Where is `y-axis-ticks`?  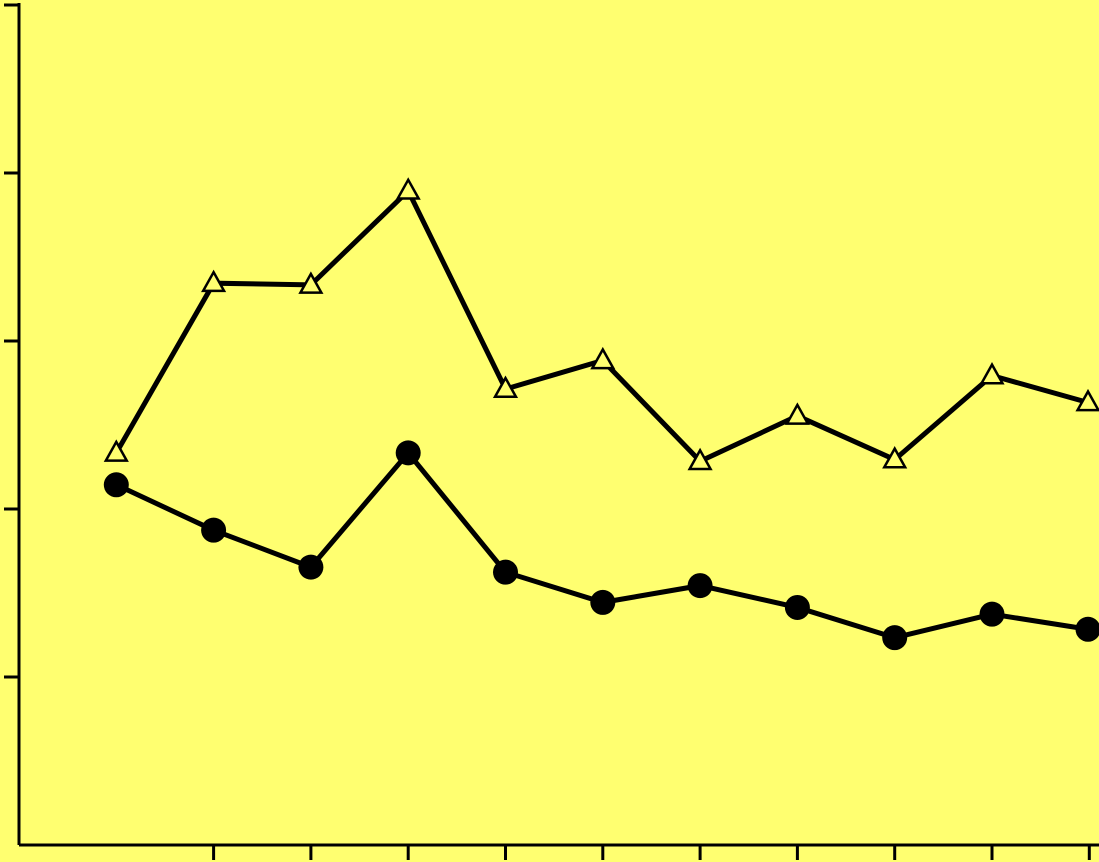 y-axis-ticks is located at coordinates (11, 341).